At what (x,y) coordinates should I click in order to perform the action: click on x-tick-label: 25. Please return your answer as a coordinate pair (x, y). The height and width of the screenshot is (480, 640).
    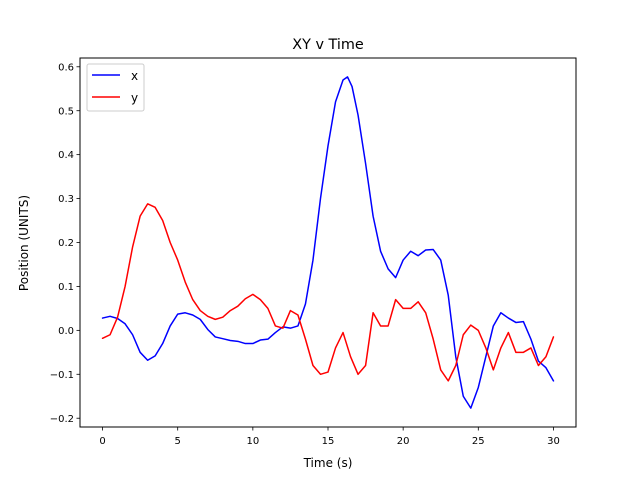
    Looking at the image, I should click on (478, 441).